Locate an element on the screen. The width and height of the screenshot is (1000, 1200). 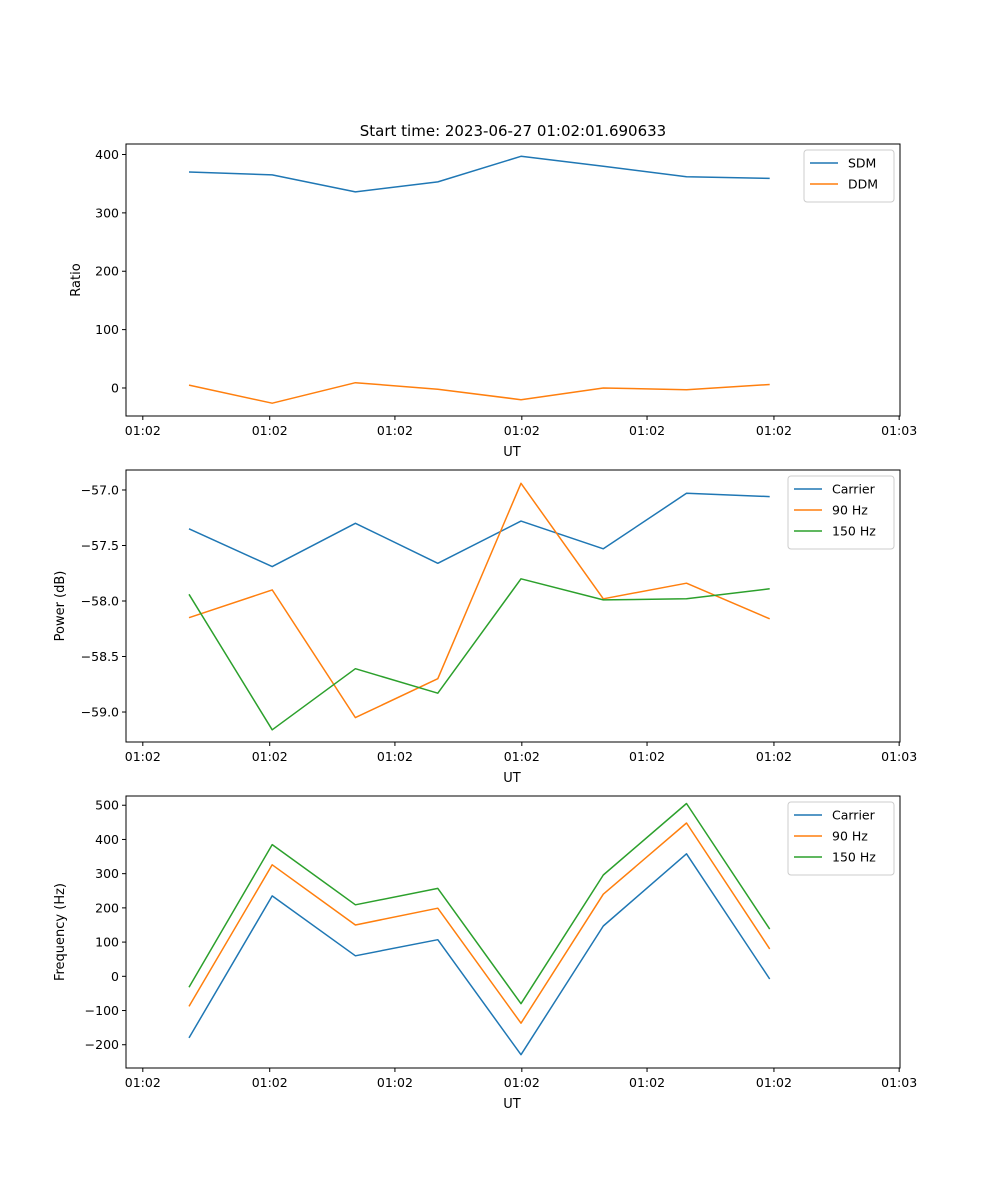
y-axis-label: Power (dB) is located at coordinates (60, 606).